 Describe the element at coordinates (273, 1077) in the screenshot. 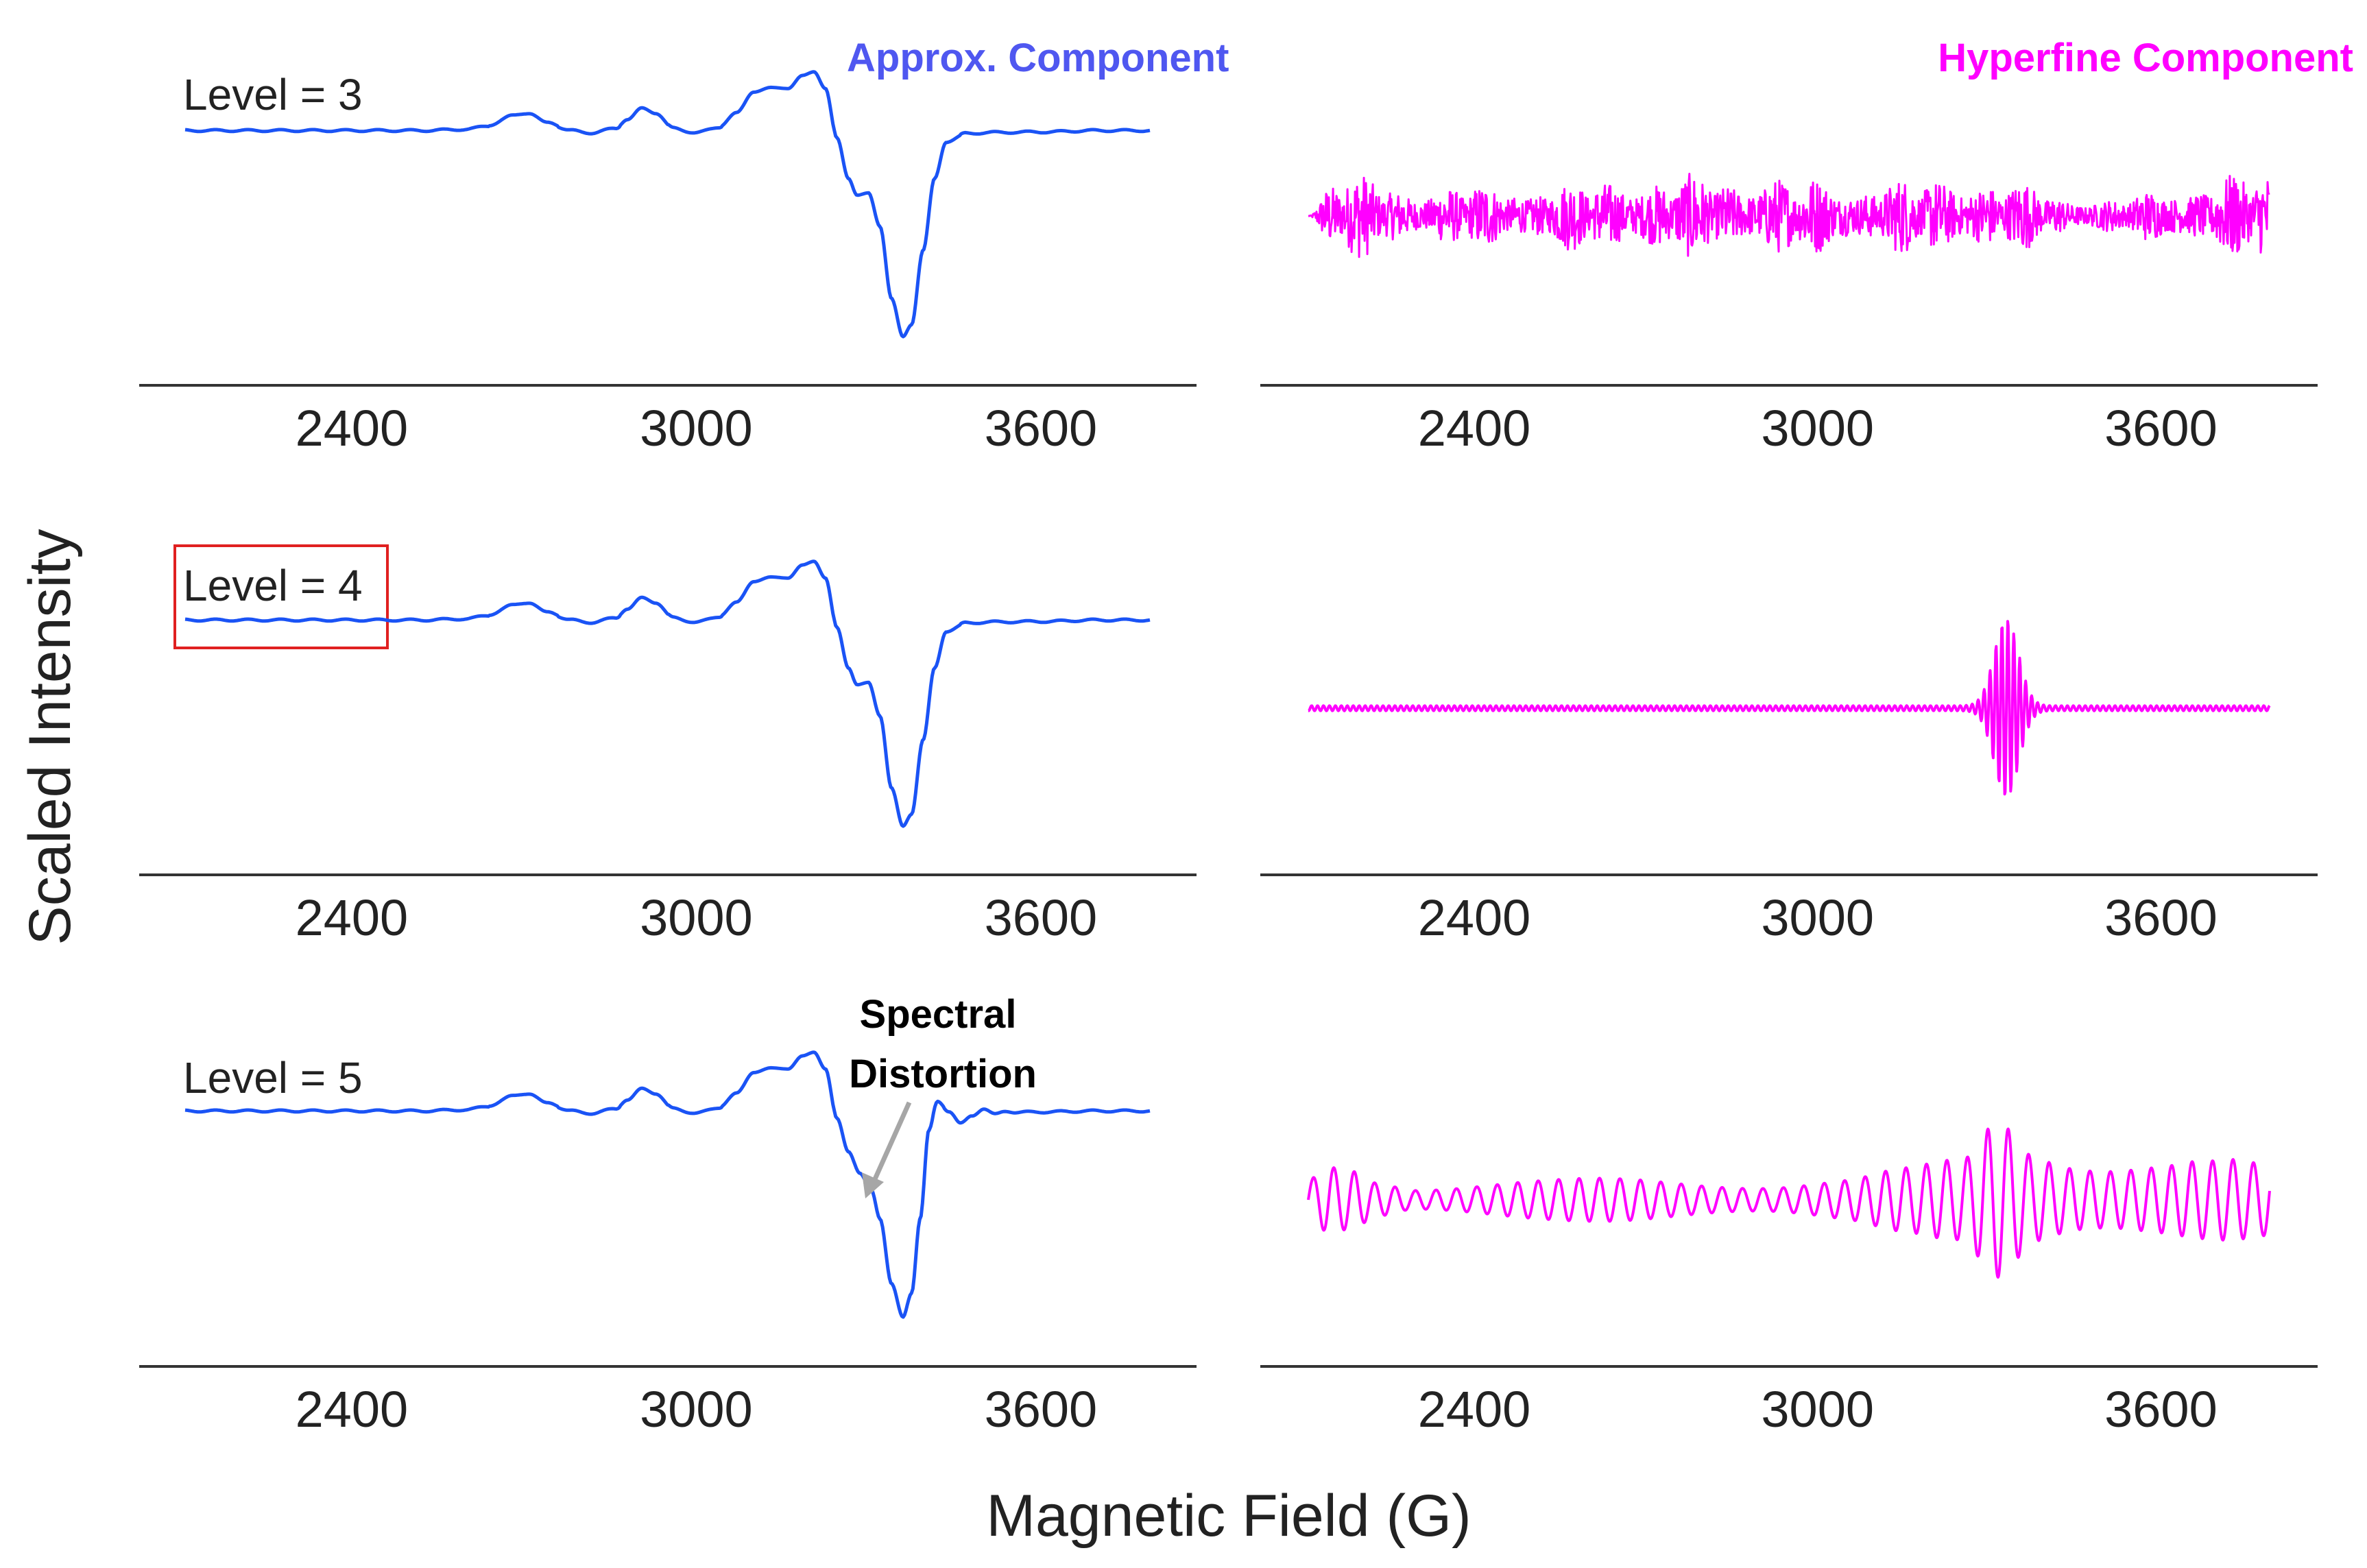

I see `level-label: Level = 5` at that location.